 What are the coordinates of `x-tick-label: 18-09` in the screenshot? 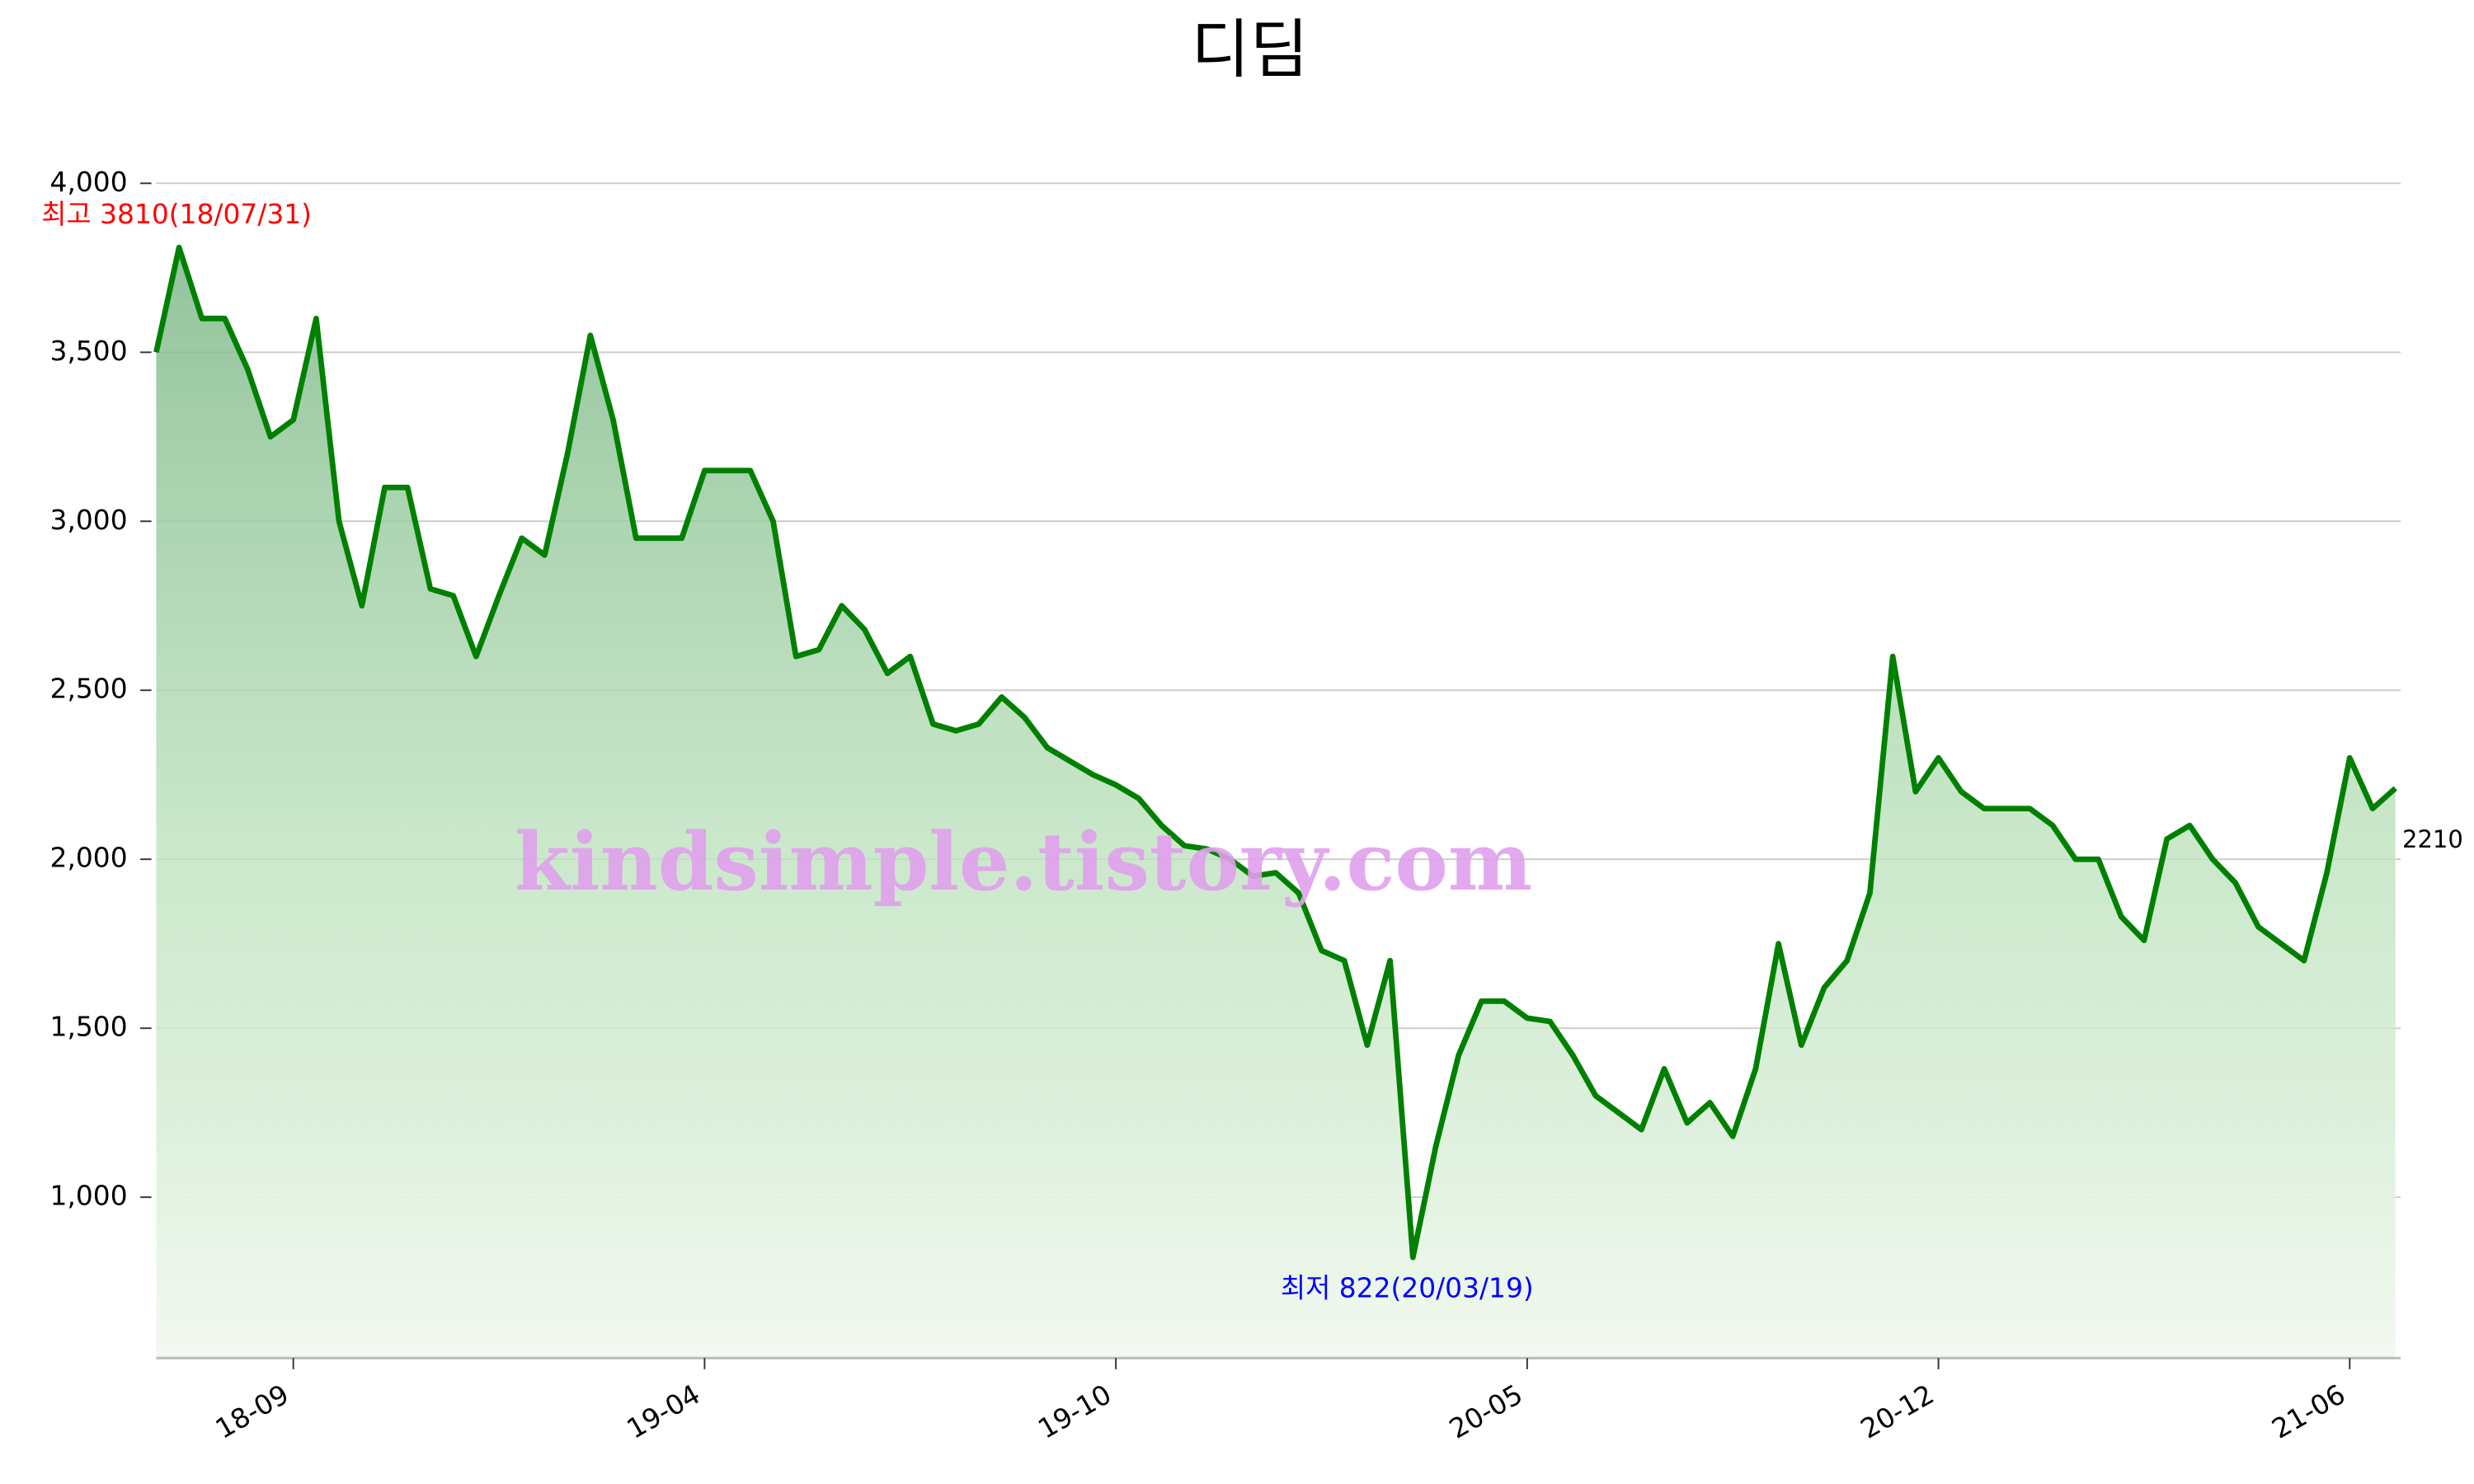 It's located at (252, 1411).